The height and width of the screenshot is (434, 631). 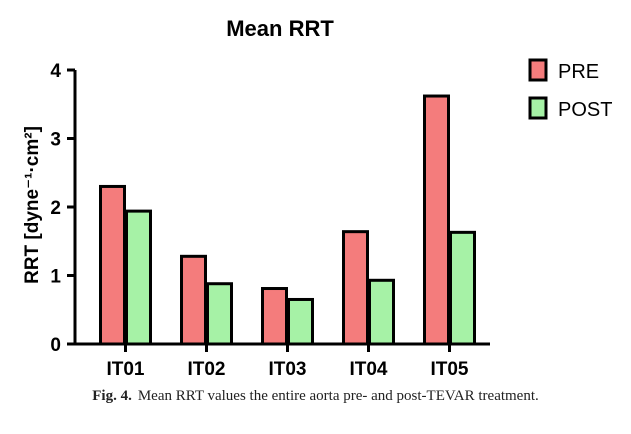 I want to click on bar-post-it02, so click(x=219, y=314).